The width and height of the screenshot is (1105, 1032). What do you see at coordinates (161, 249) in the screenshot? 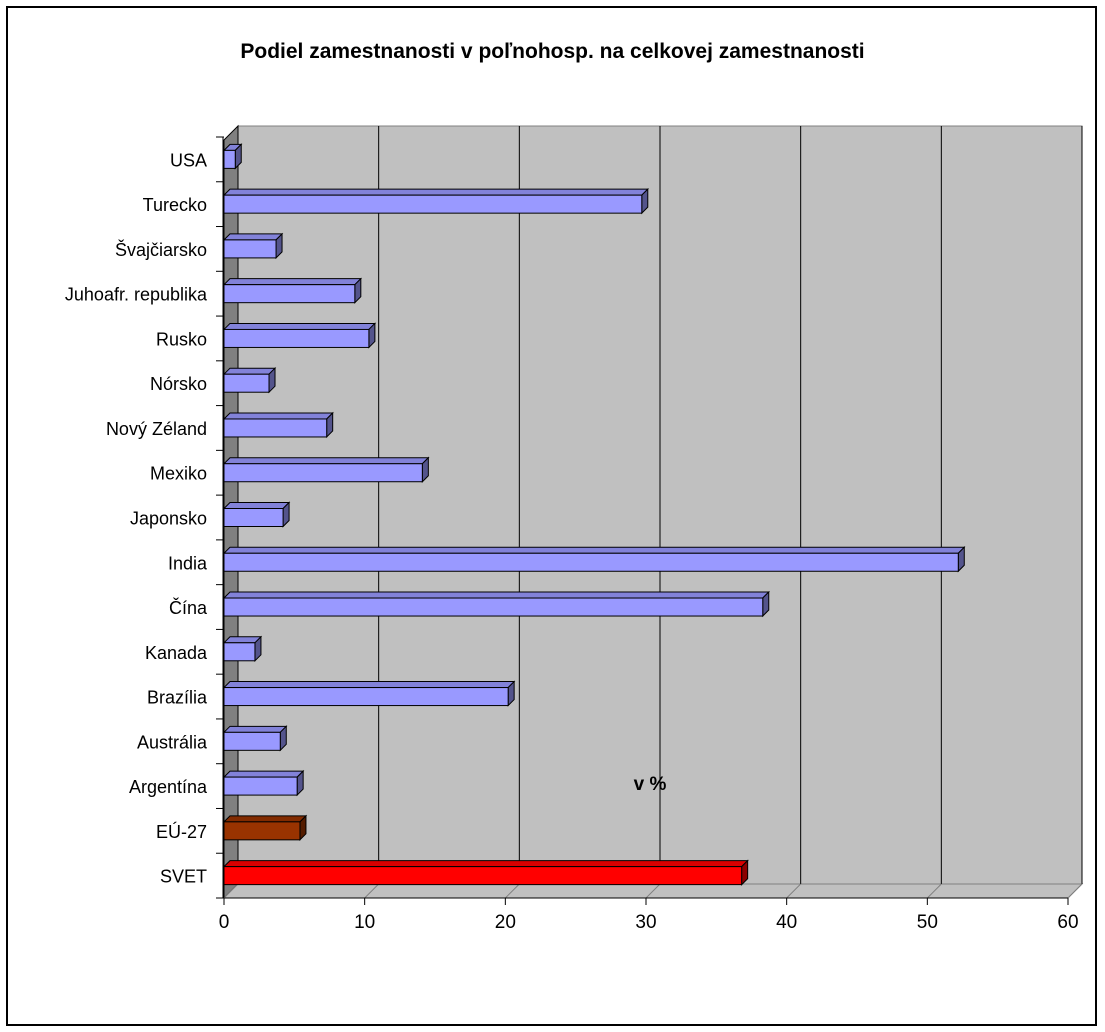
I see `category-label: Švajčiarsko` at bounding box center [161, 249].